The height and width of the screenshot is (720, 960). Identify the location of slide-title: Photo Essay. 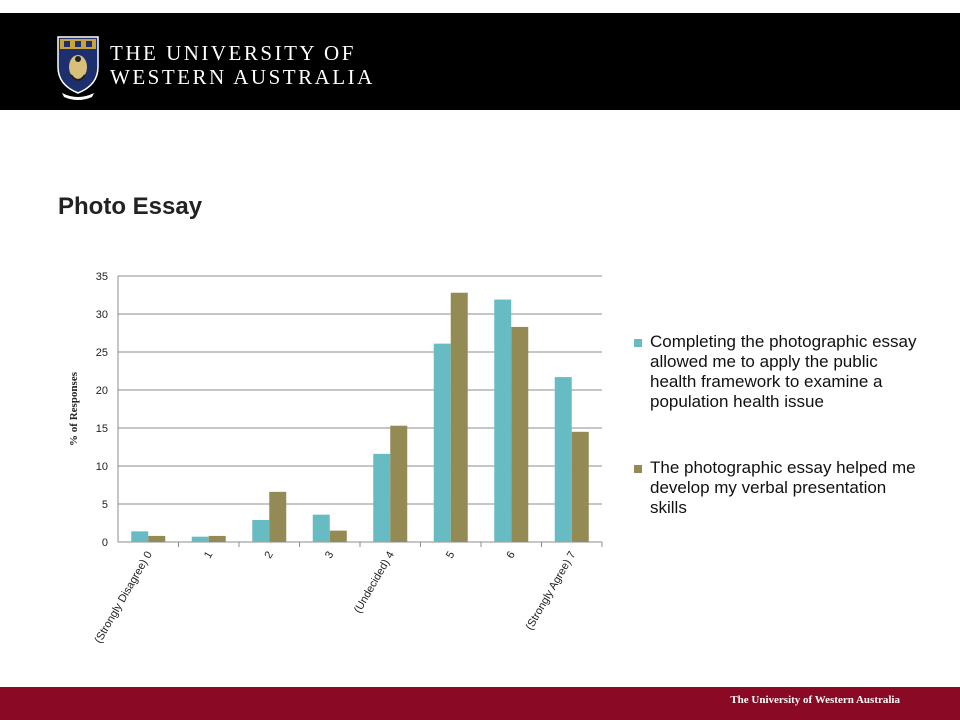
(130, 206).